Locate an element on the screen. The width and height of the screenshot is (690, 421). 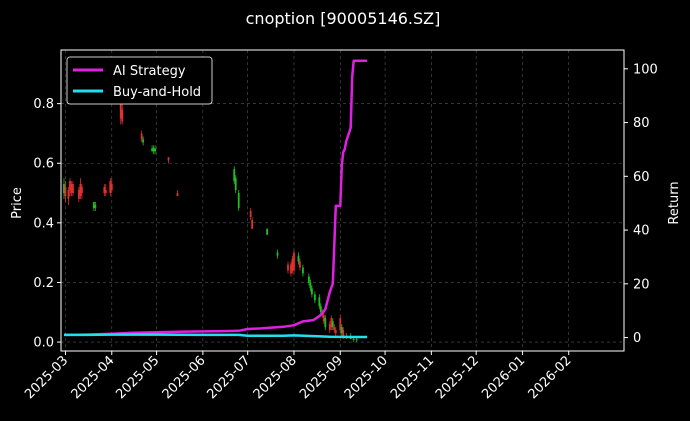
chart-title: cnoption [90005146.SZ] is located at coordinates (343, 18).